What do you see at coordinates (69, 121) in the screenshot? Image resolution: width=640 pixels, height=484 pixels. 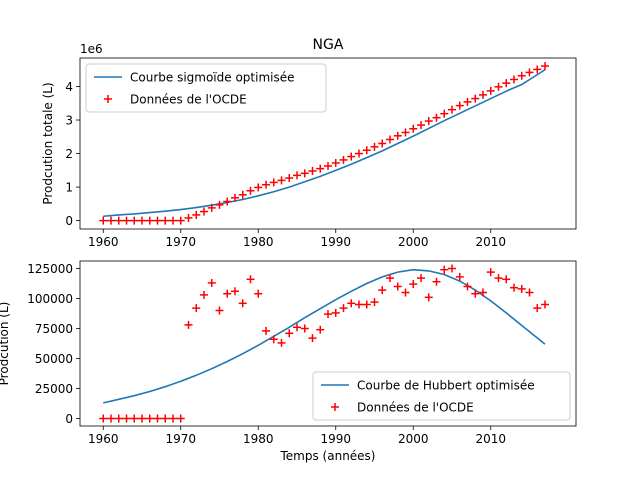 I see `y-tick-label: 3` at bounding box center [69, 121].